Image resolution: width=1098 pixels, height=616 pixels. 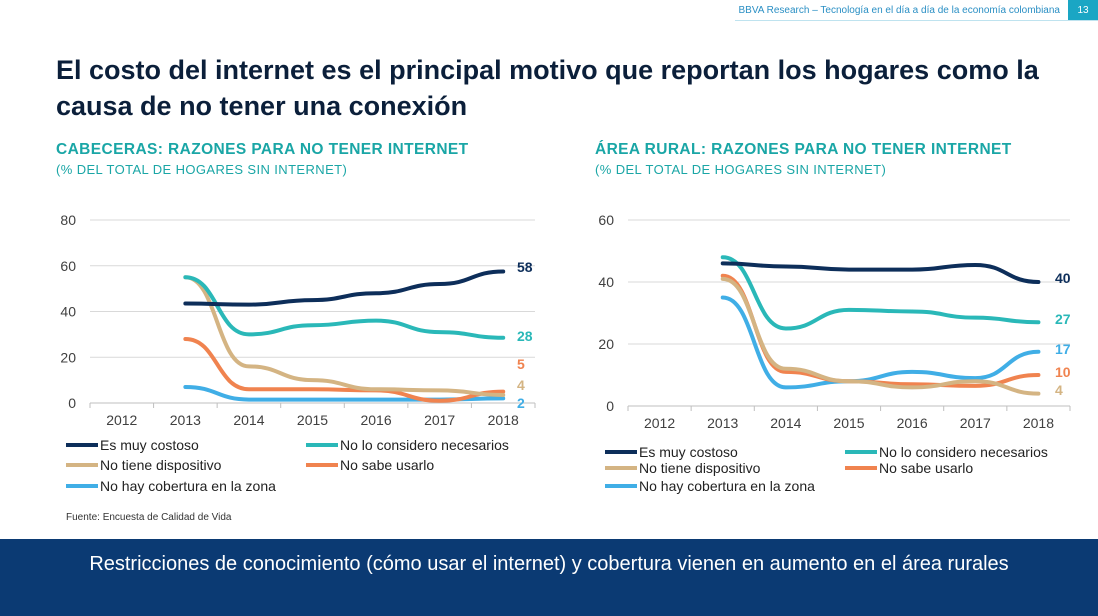 I want to click on end-label-necesario: 28, so click(x=525, y=336).